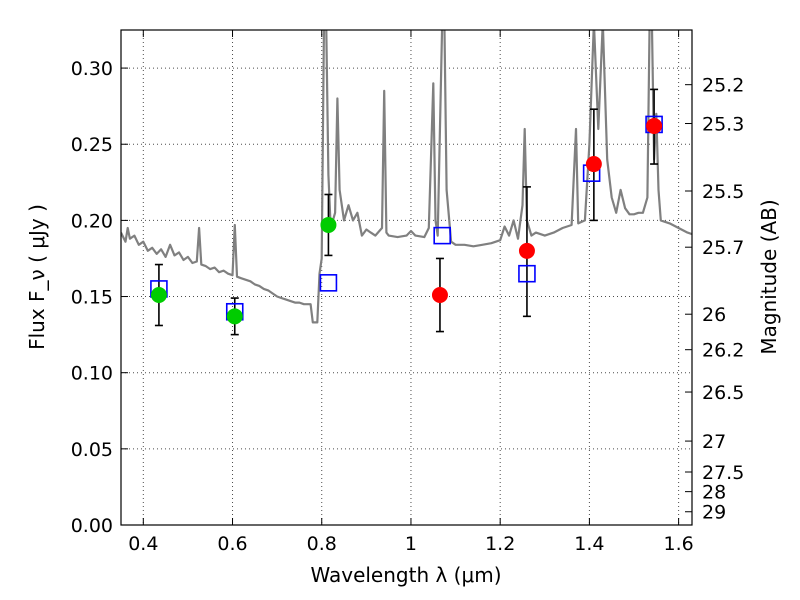 The width and height of the screenshot is (800, 600). Describe the element at coordinates (714, 315) in the screenshot. I see `mag-tick-label: 26` at that location.